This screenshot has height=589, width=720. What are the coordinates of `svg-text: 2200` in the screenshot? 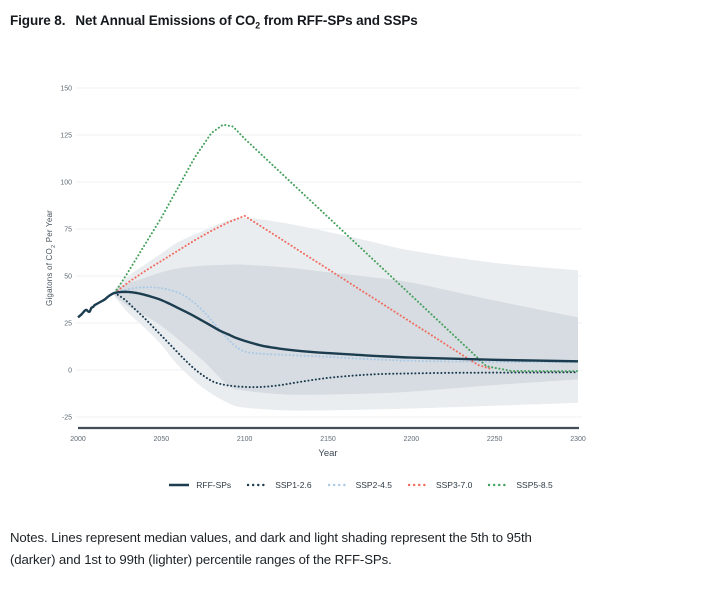 It's located at (412, 439).